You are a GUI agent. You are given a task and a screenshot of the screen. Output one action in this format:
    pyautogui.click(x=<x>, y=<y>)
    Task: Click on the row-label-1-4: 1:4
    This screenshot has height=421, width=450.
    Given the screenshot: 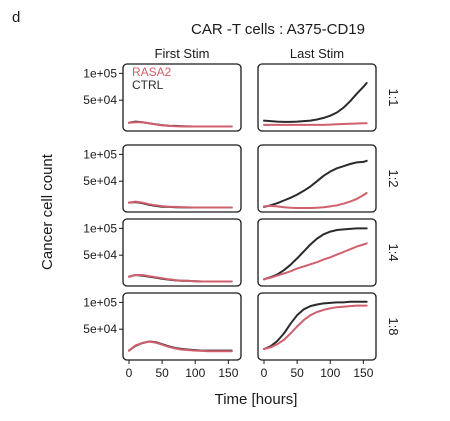 What is the action you would take?
    pyautogui.click(x=393, y=252)
    